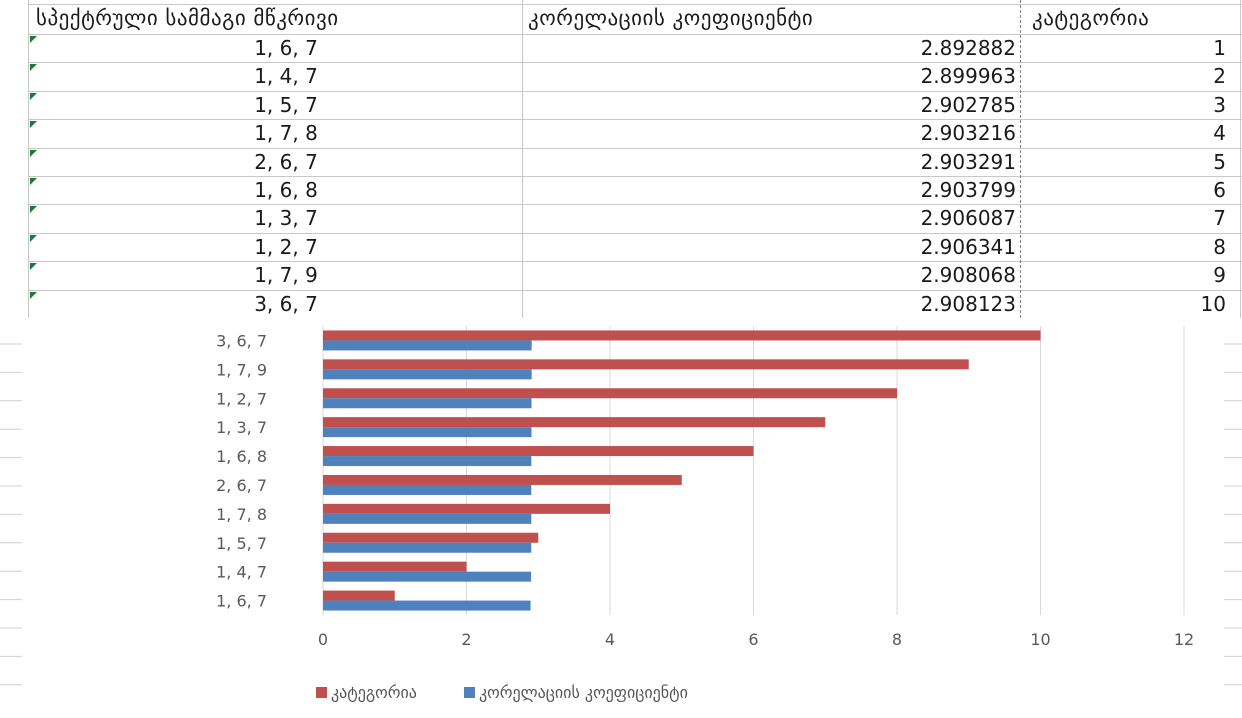 The image size is (1242, 718). What do you see at coordinates (286, 275) in the screenshot?
I see `cell-triplet: 1, 7, 9` at bounding box center [286, 275].